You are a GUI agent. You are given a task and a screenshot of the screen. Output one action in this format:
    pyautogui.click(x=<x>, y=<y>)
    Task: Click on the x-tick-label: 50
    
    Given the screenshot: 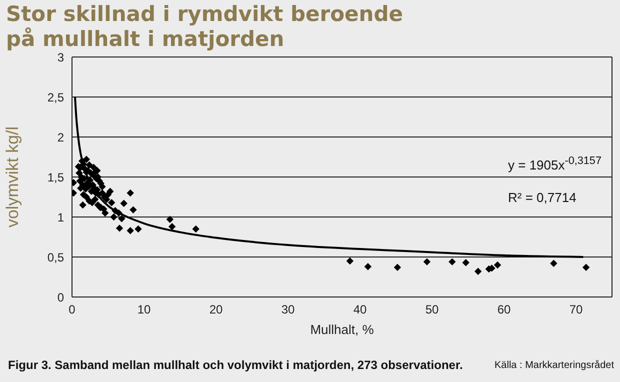 What is the action you would take?
    pyautogui.click(x=432, y=309)
    